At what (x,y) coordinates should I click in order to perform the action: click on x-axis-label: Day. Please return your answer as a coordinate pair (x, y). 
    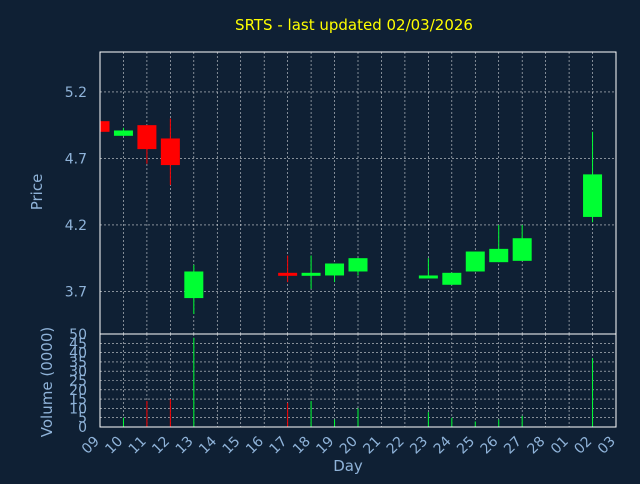
    Looking at the image, I should click on (348, 466).